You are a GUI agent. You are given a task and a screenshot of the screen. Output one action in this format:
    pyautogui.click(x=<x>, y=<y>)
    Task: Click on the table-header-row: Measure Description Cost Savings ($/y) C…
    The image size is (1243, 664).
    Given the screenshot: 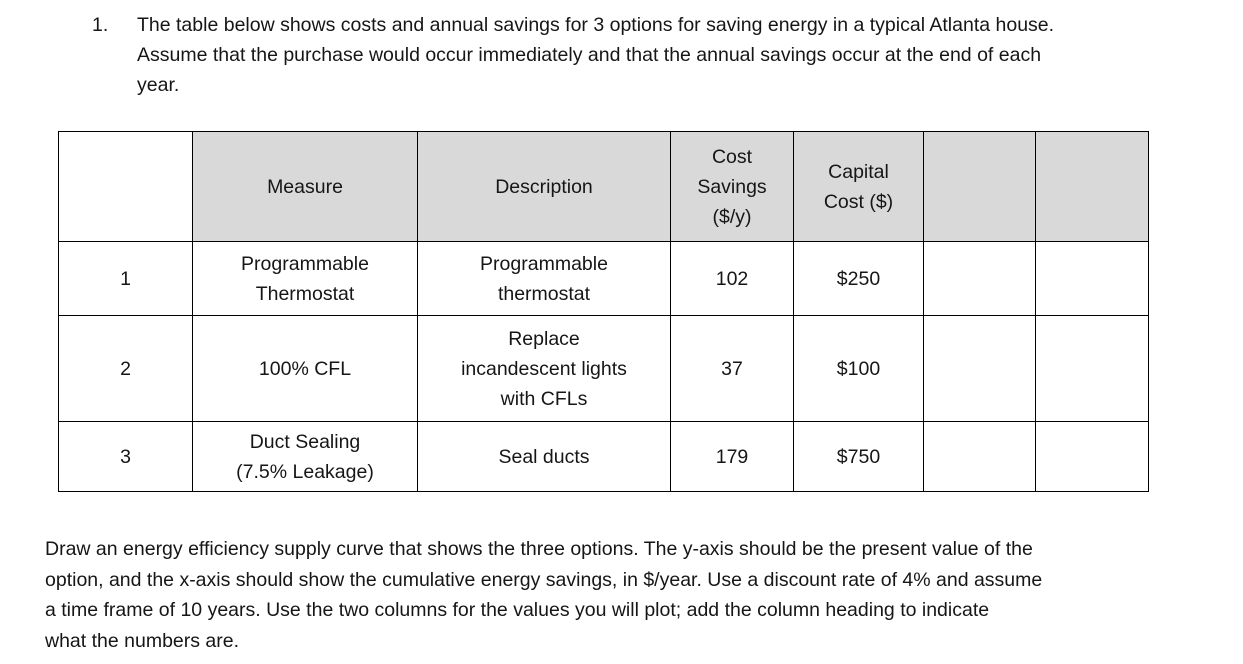 What is the action you would take?
    pyautogui.click(x=603, y=186)
    